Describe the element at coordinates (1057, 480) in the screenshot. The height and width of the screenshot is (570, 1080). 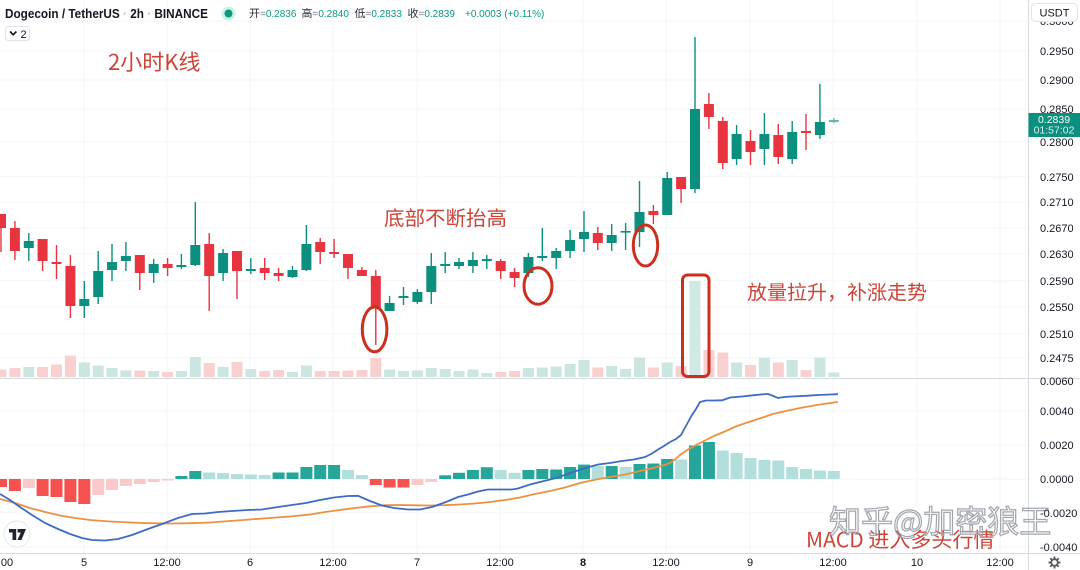
I see `svg-text: 0.0000` at that location.